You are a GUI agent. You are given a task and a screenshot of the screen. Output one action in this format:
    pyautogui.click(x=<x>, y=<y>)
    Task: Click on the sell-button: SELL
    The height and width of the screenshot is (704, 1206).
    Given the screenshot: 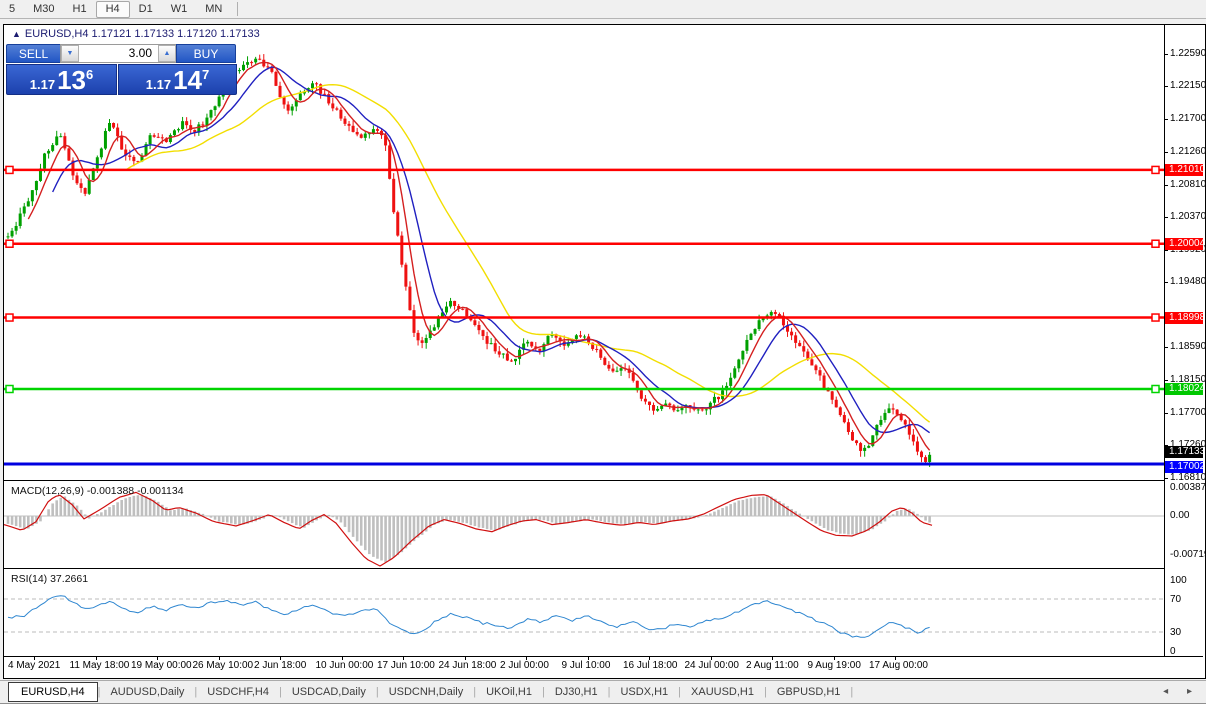 What is the action you would take?
    pyautogui.click(x=33, y=53)
    